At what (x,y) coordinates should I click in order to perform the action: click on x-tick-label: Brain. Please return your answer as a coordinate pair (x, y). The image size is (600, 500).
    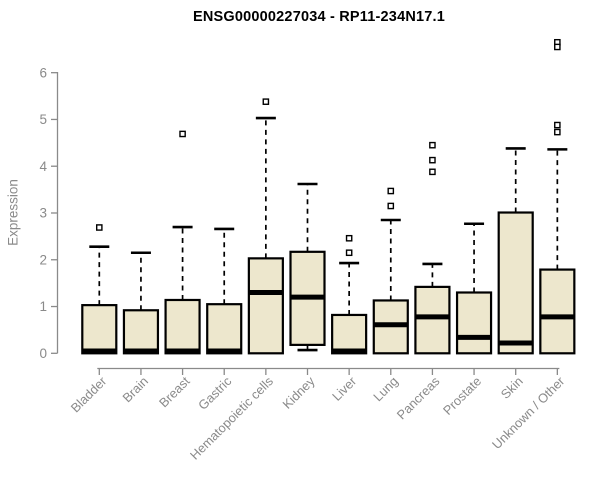
    Looking at the image, I should click on (135, 390).